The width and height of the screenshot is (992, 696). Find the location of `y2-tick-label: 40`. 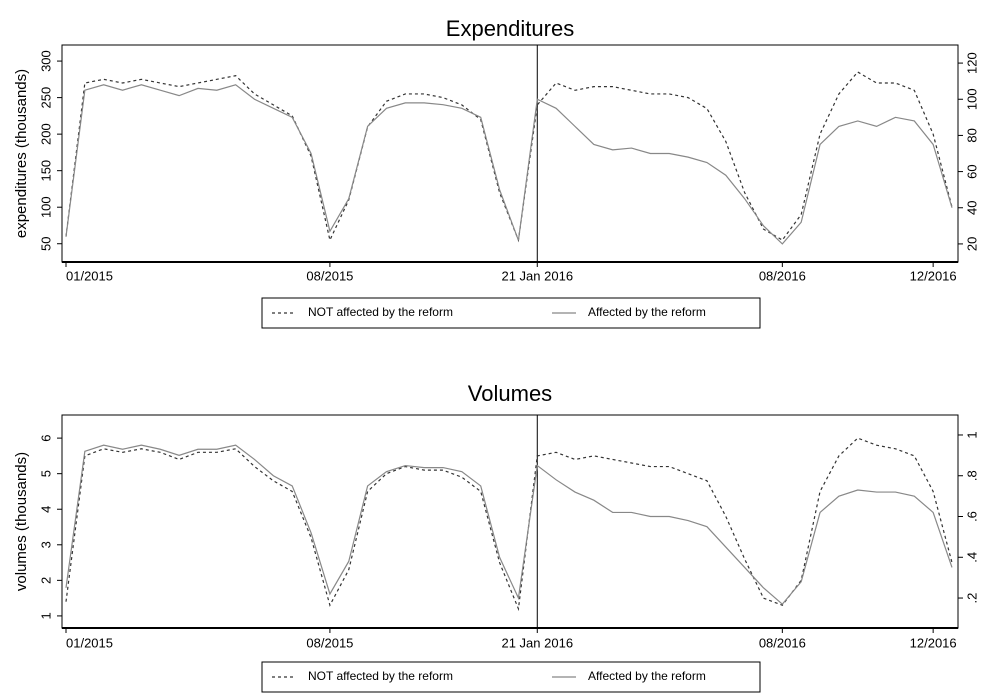

y2-tick-label: 40 is located at coordinates (971, 208).